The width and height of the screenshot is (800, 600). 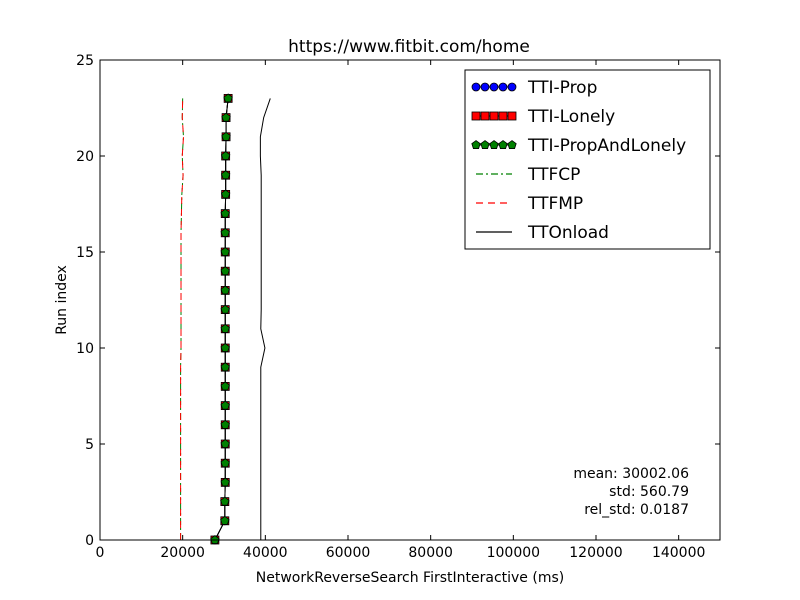 What do you see at coordinates (348, 553) in the screenshot?
I see `x-tick-label: 60000` at bounding box center [348, 553].